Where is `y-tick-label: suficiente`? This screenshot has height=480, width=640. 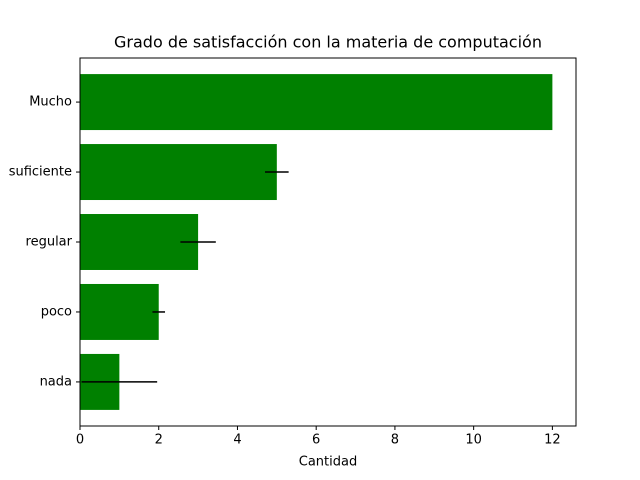
y-tick-label: suficiente is located at coordinates (40, 172).